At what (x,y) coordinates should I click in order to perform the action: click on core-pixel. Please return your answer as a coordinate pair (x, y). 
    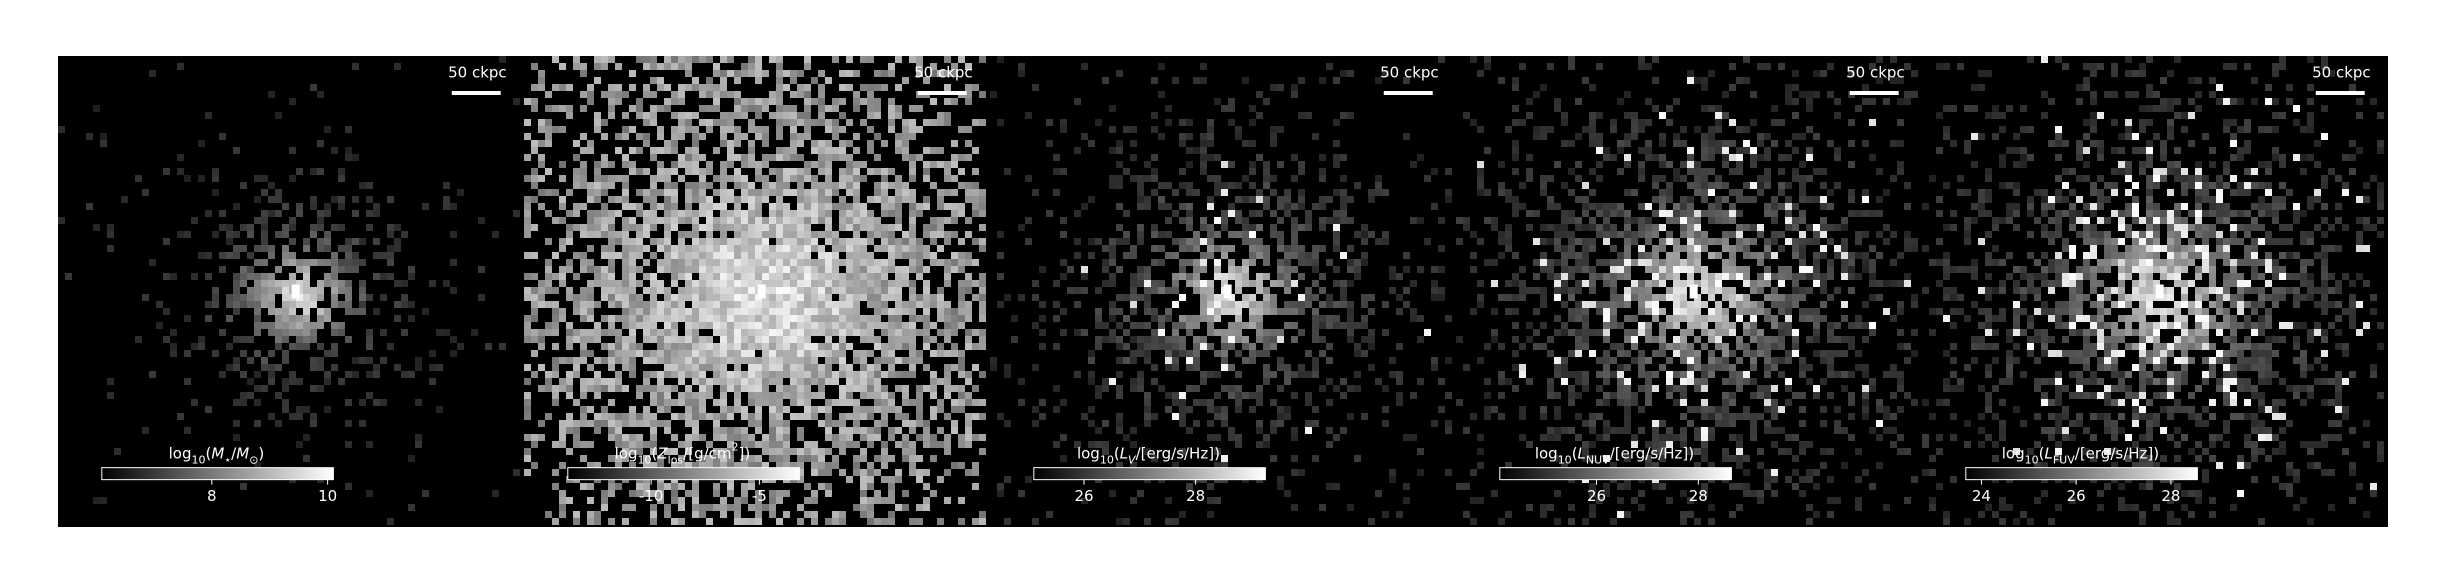
    Looking at the image, I should click on (1227, 291).